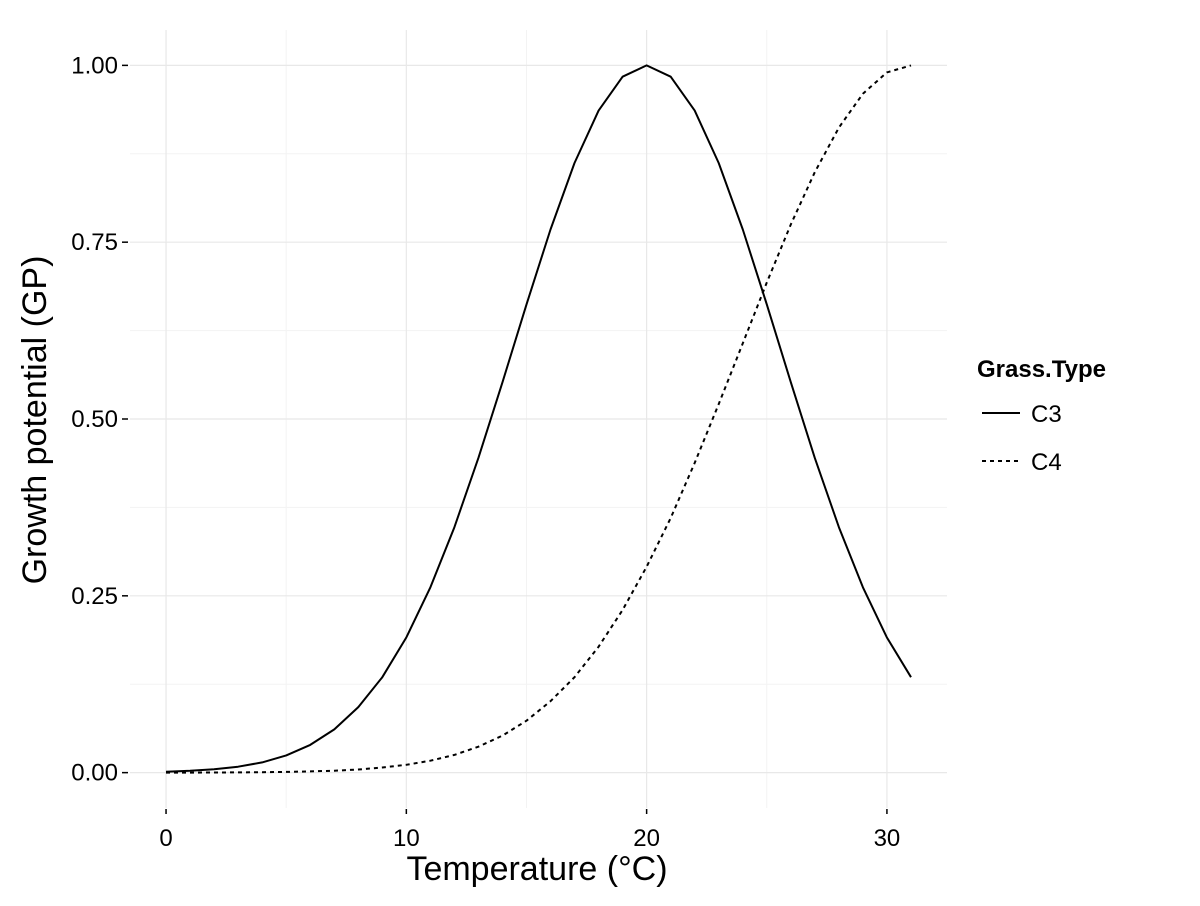 This screenshot has width=1200, height=906. What do you see at coordinates (165, 838) in the screenshot?
I see `x-tick-label: 0` at bounding box center [165, 838].